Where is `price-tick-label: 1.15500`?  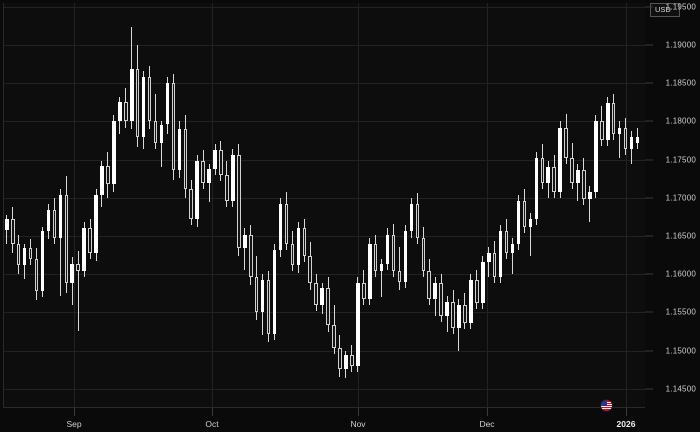
price-tick-label: 1.15500 is located at coordinates (680, 312).